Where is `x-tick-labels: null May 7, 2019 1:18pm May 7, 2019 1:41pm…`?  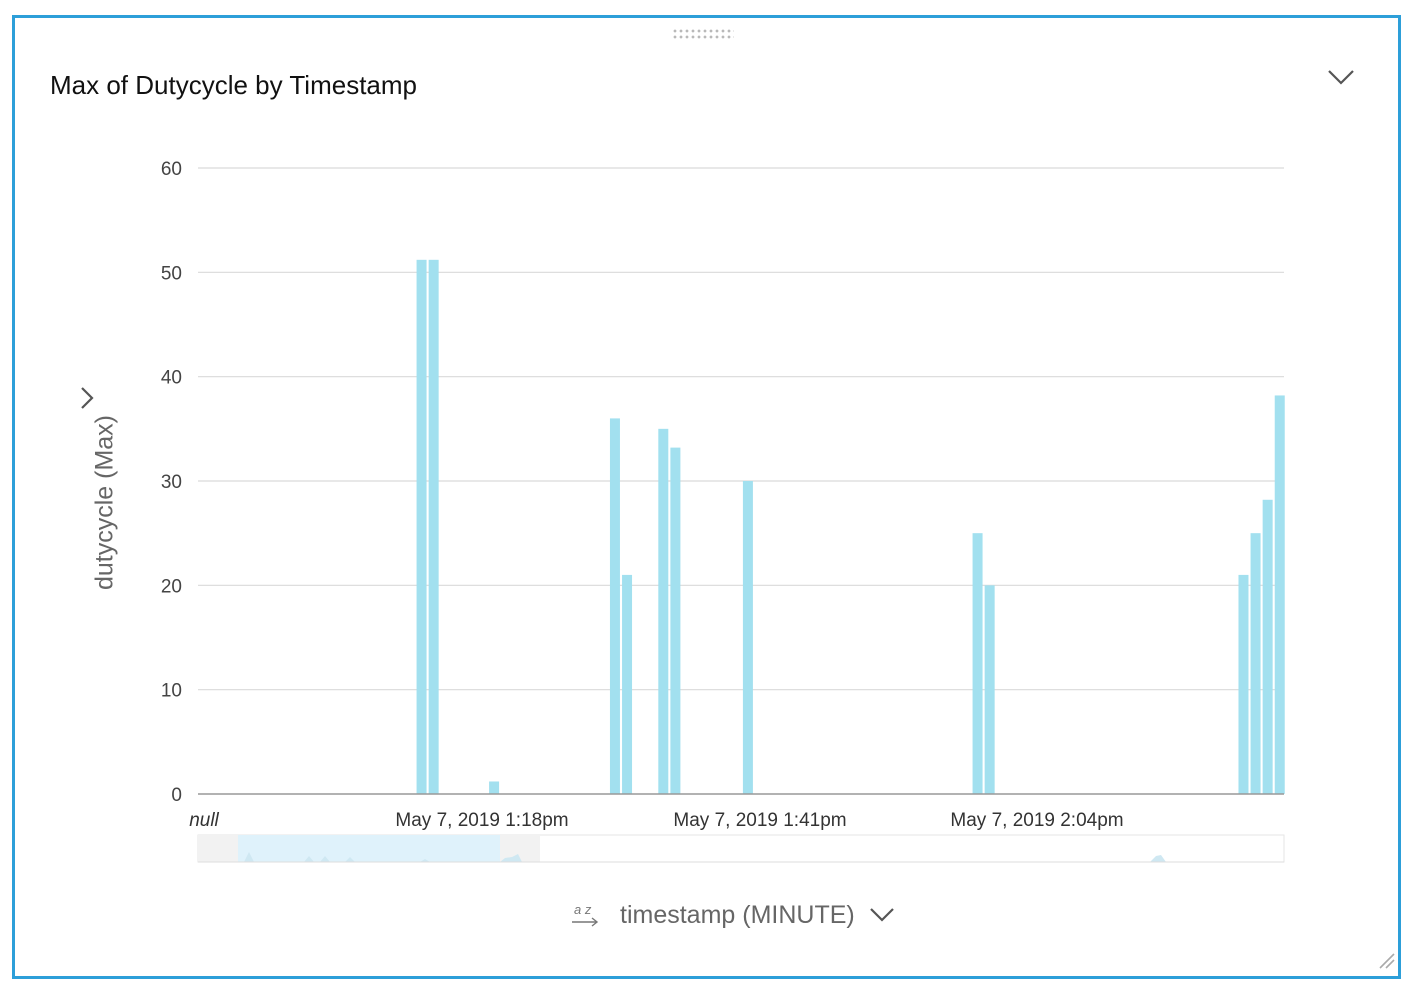 x-tick-labels: null May 7, 2019 1:18pm May 7, 2019 1:41pm… is located at coordinates (656, 820).